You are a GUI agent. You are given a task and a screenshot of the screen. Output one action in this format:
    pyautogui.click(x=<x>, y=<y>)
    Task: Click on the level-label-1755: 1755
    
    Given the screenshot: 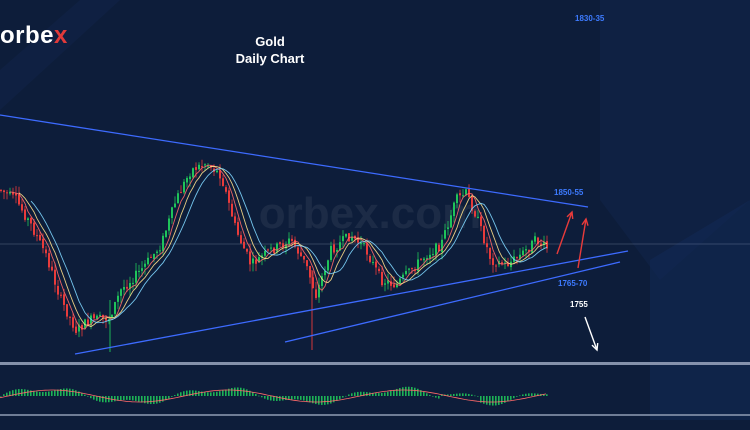 What is the action you would take?
    pyautogui.click(x=579, y=304)
    